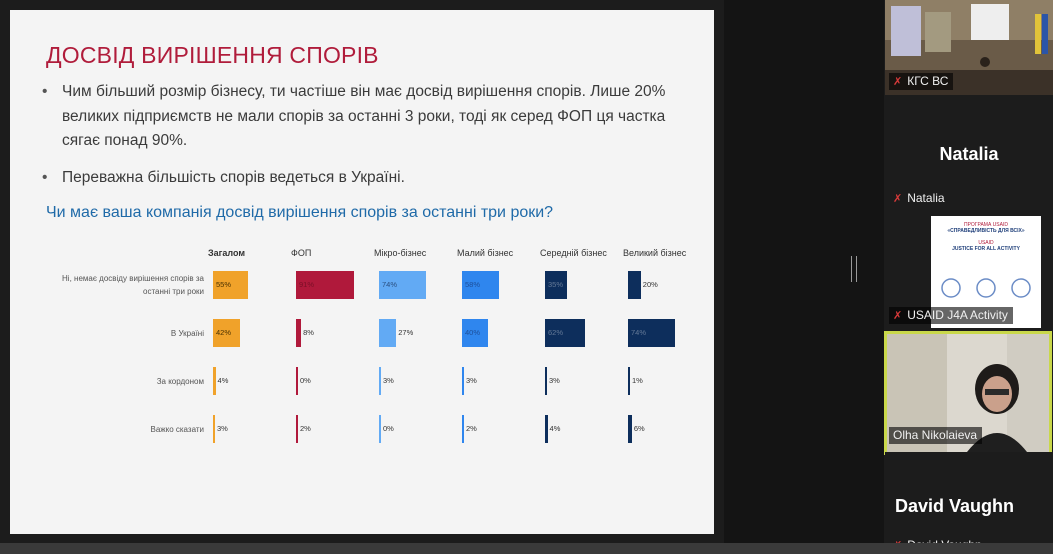 The width and height of the screenshot is (1053, 554). I want to click on conference-room-video, so click(969, 47).